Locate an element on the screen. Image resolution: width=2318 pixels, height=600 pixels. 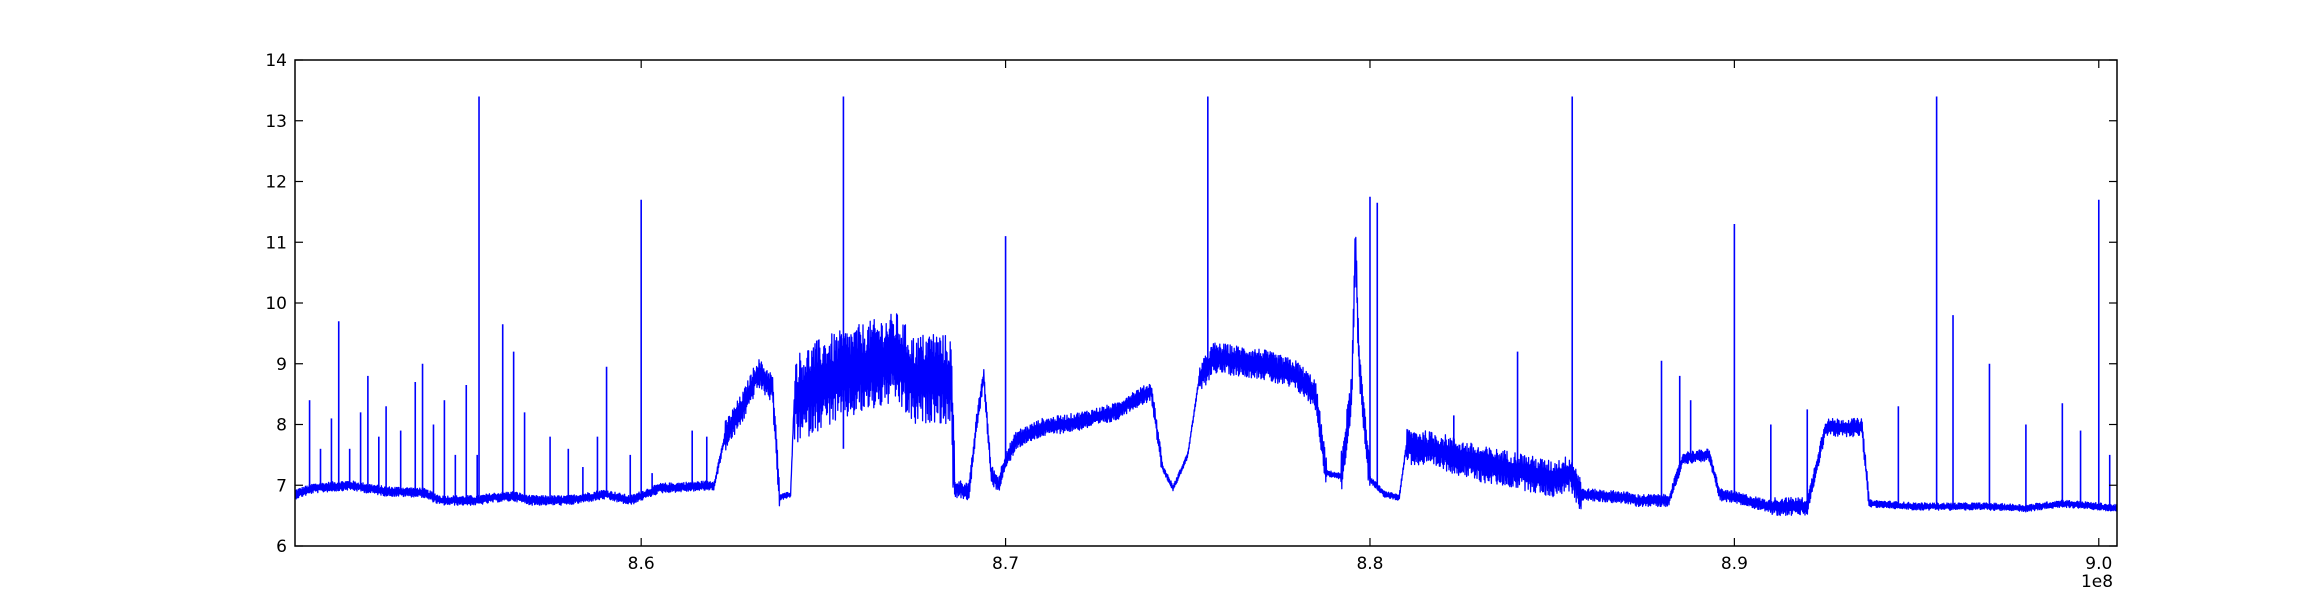
y-tick-label: 8 is located at coordinates (281, 426).